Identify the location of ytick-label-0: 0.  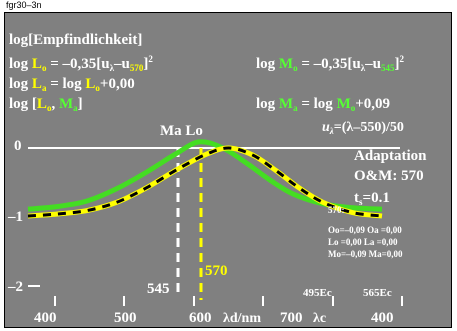
(18, 146).